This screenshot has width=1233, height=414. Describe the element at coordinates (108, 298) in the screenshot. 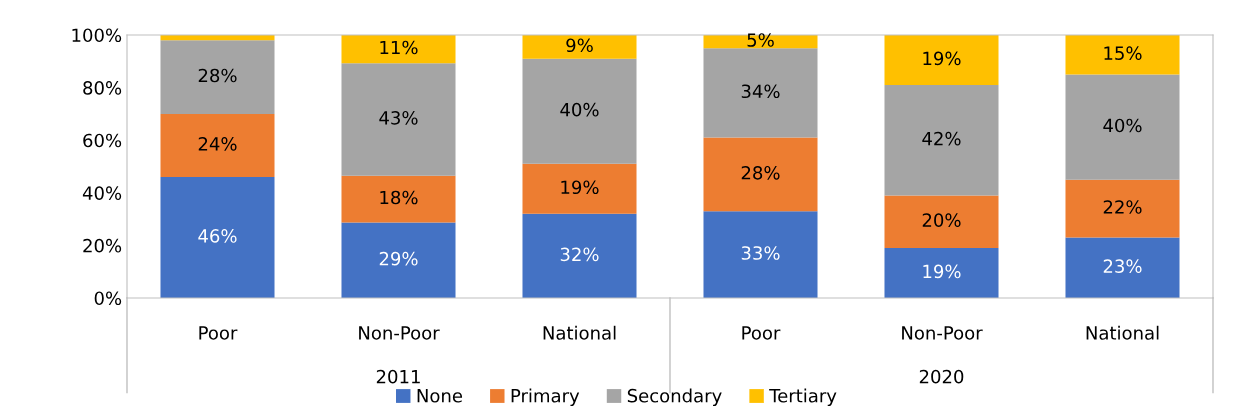

I see `y-tick-label: 0%` at that location.